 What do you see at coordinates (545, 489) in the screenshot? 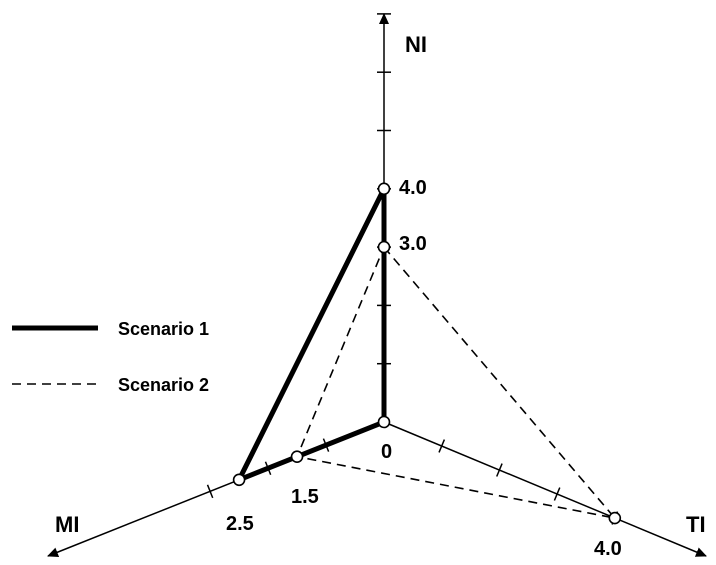
I see `axis-line-ti` at bounding box center [545, 489].